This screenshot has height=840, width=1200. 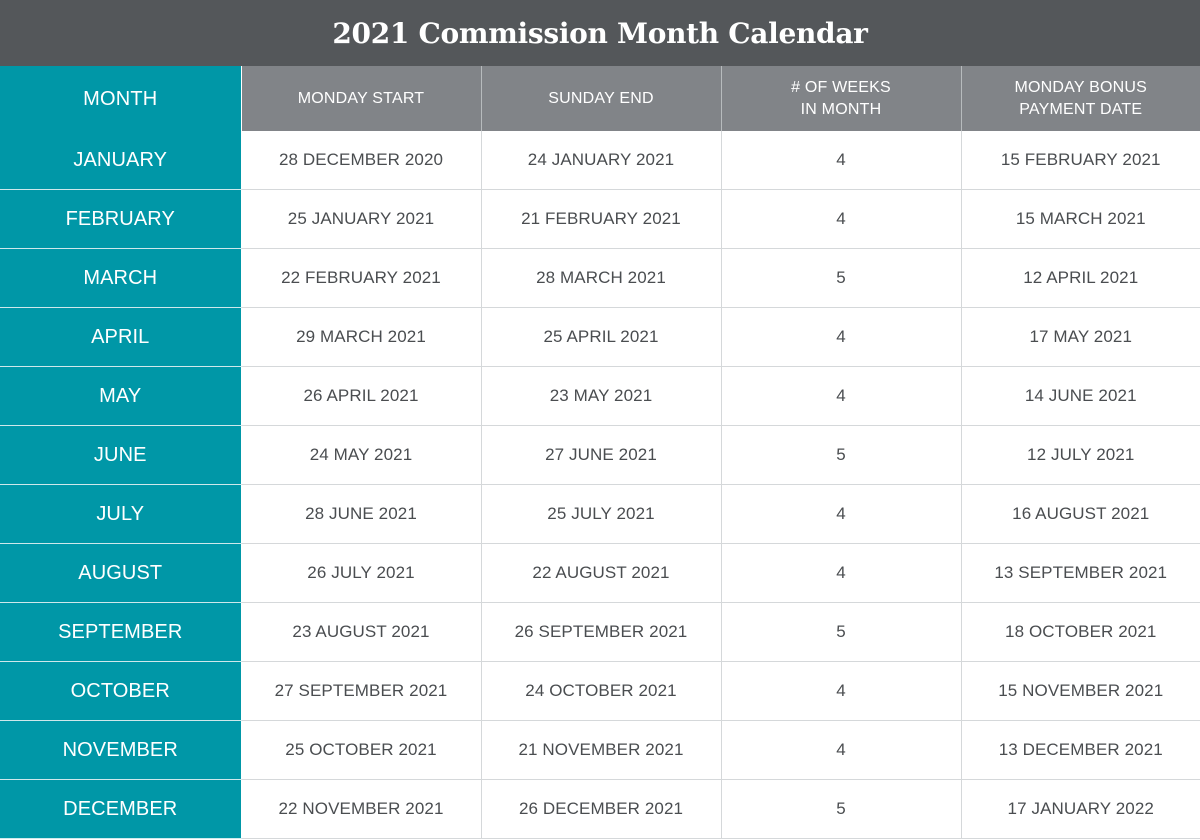 I want to click on monday-start-cell: 26 APRIL 2021, so click(x=361, y=396).